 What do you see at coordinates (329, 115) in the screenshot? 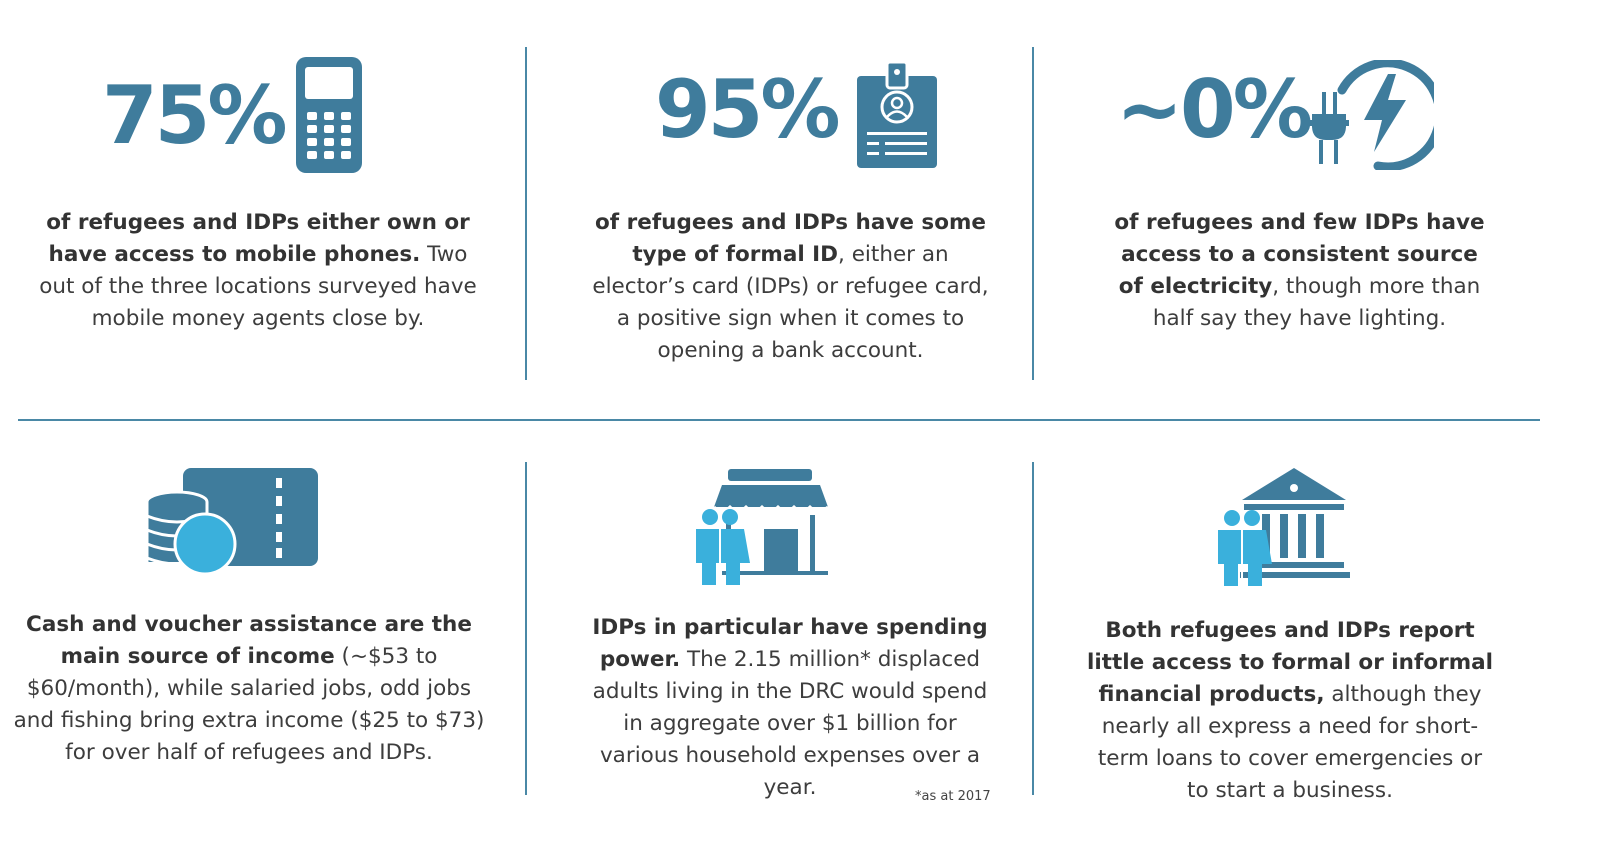
I see `mobile-phone-icon` at bounding box center [329, 115].